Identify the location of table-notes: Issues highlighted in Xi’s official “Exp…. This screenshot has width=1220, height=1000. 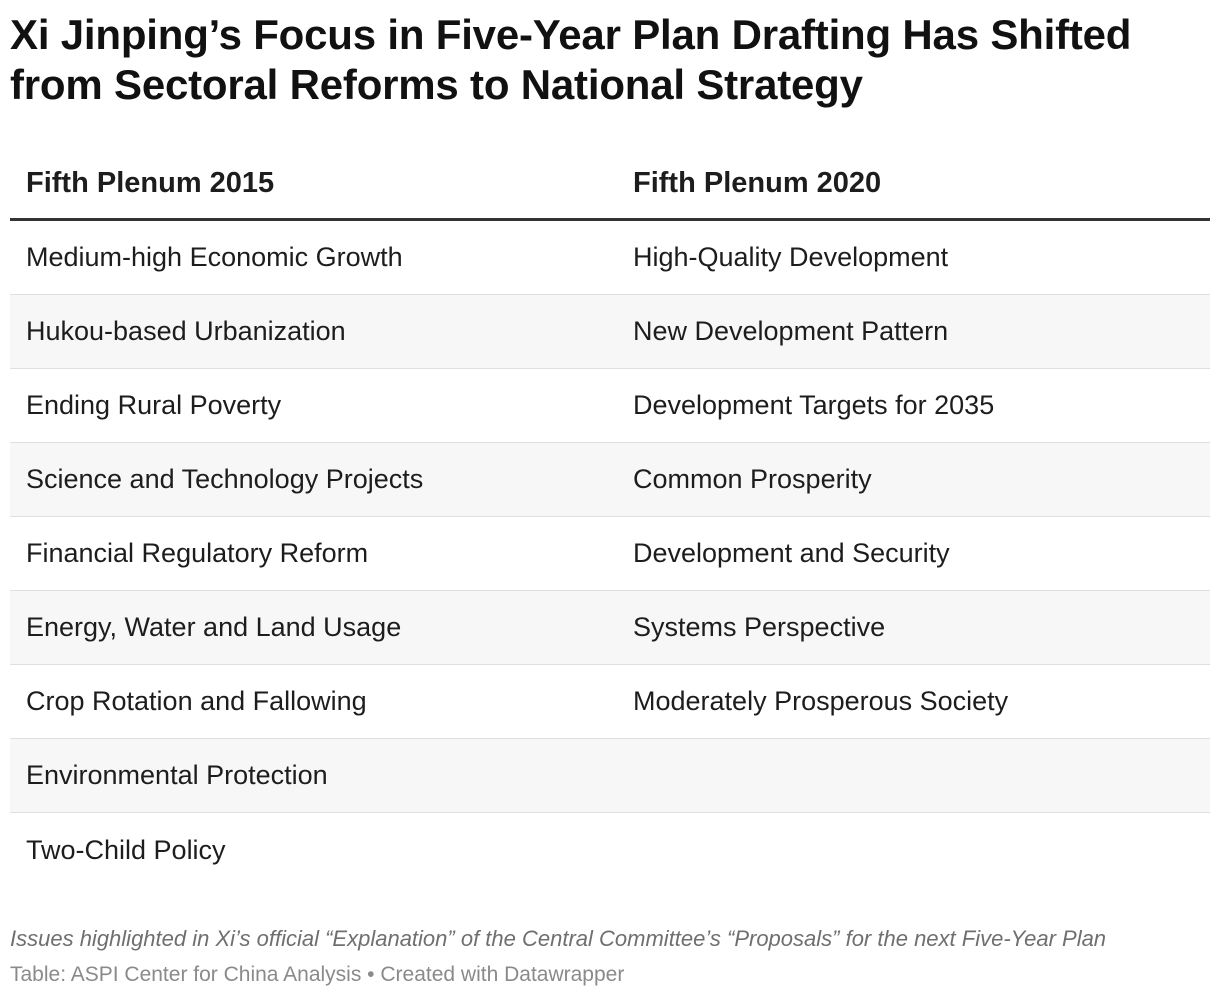
(558, 938).